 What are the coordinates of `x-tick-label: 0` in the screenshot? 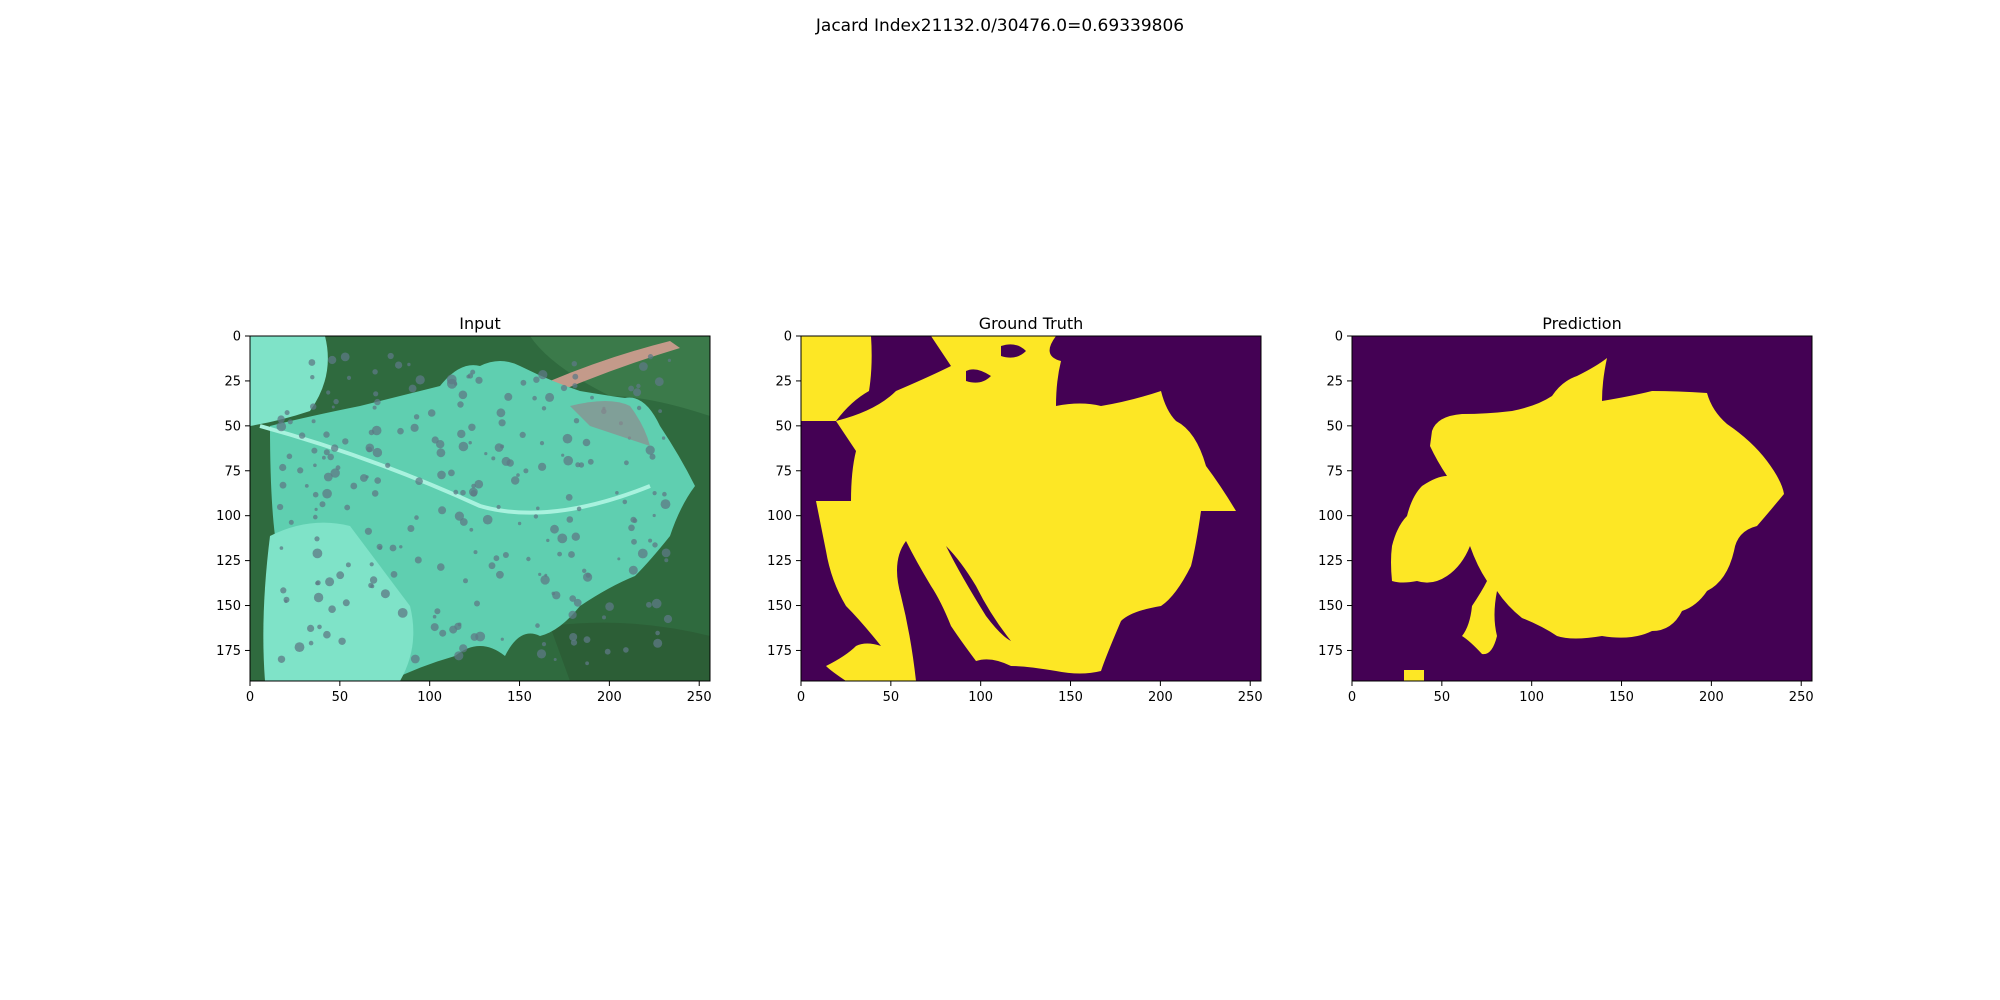 It's located at (1352, 697).